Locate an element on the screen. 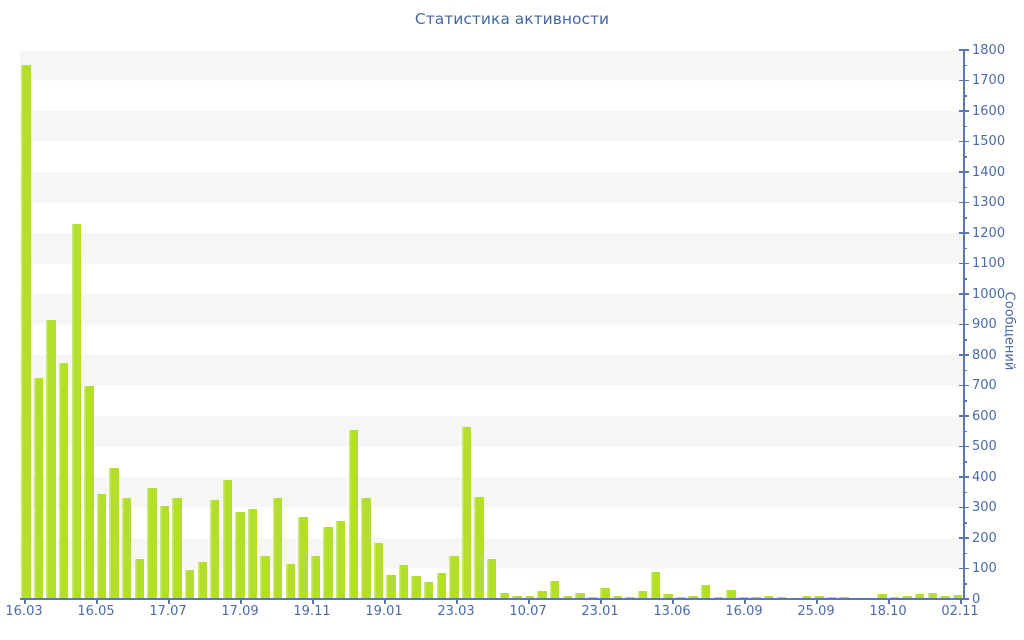  y-axis-tick-label: 600 is located at coordinates (984, 416).